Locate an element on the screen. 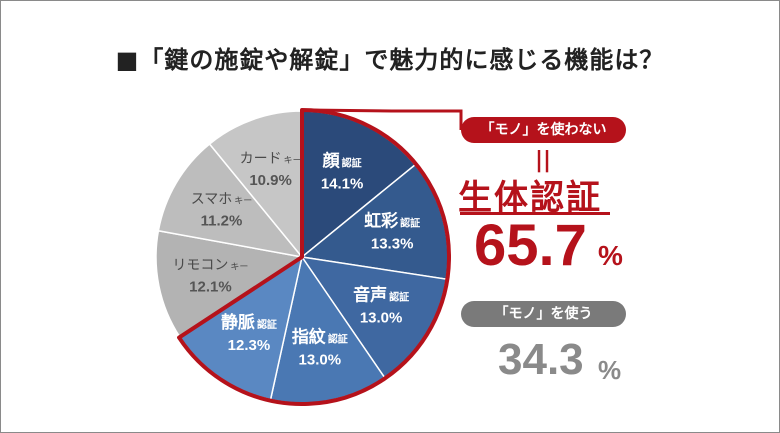 The image size is (780, 433). slice-value-3: 13.0% is located at coordinates (320, 360).